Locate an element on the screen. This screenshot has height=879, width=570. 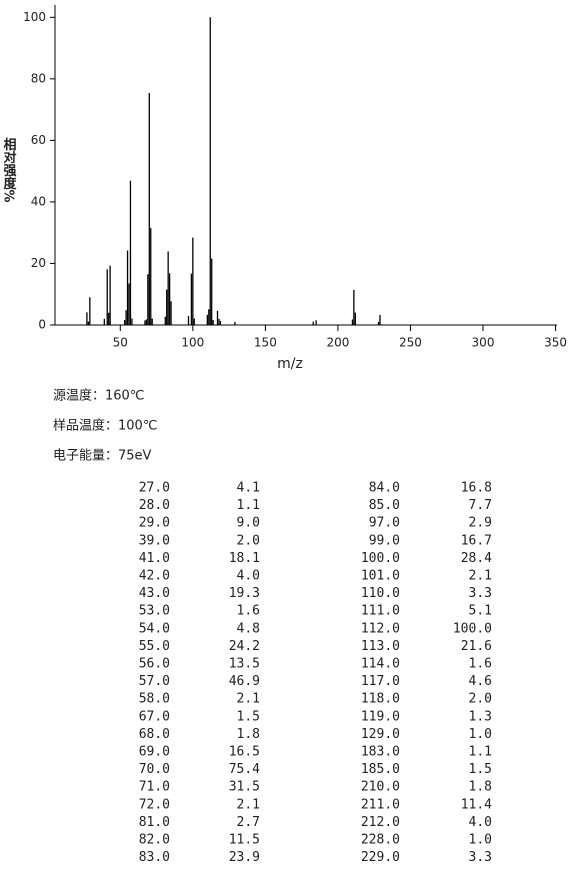
x-tick-label: 150 is located at coordinates (265, 343).